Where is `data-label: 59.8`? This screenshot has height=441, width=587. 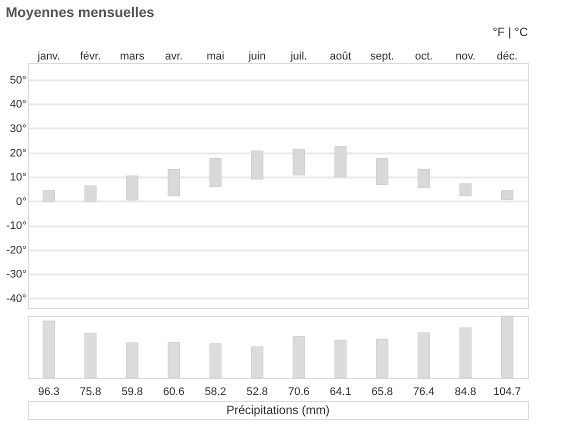 data-label: 59.8 is located at coordinates (132, 392).